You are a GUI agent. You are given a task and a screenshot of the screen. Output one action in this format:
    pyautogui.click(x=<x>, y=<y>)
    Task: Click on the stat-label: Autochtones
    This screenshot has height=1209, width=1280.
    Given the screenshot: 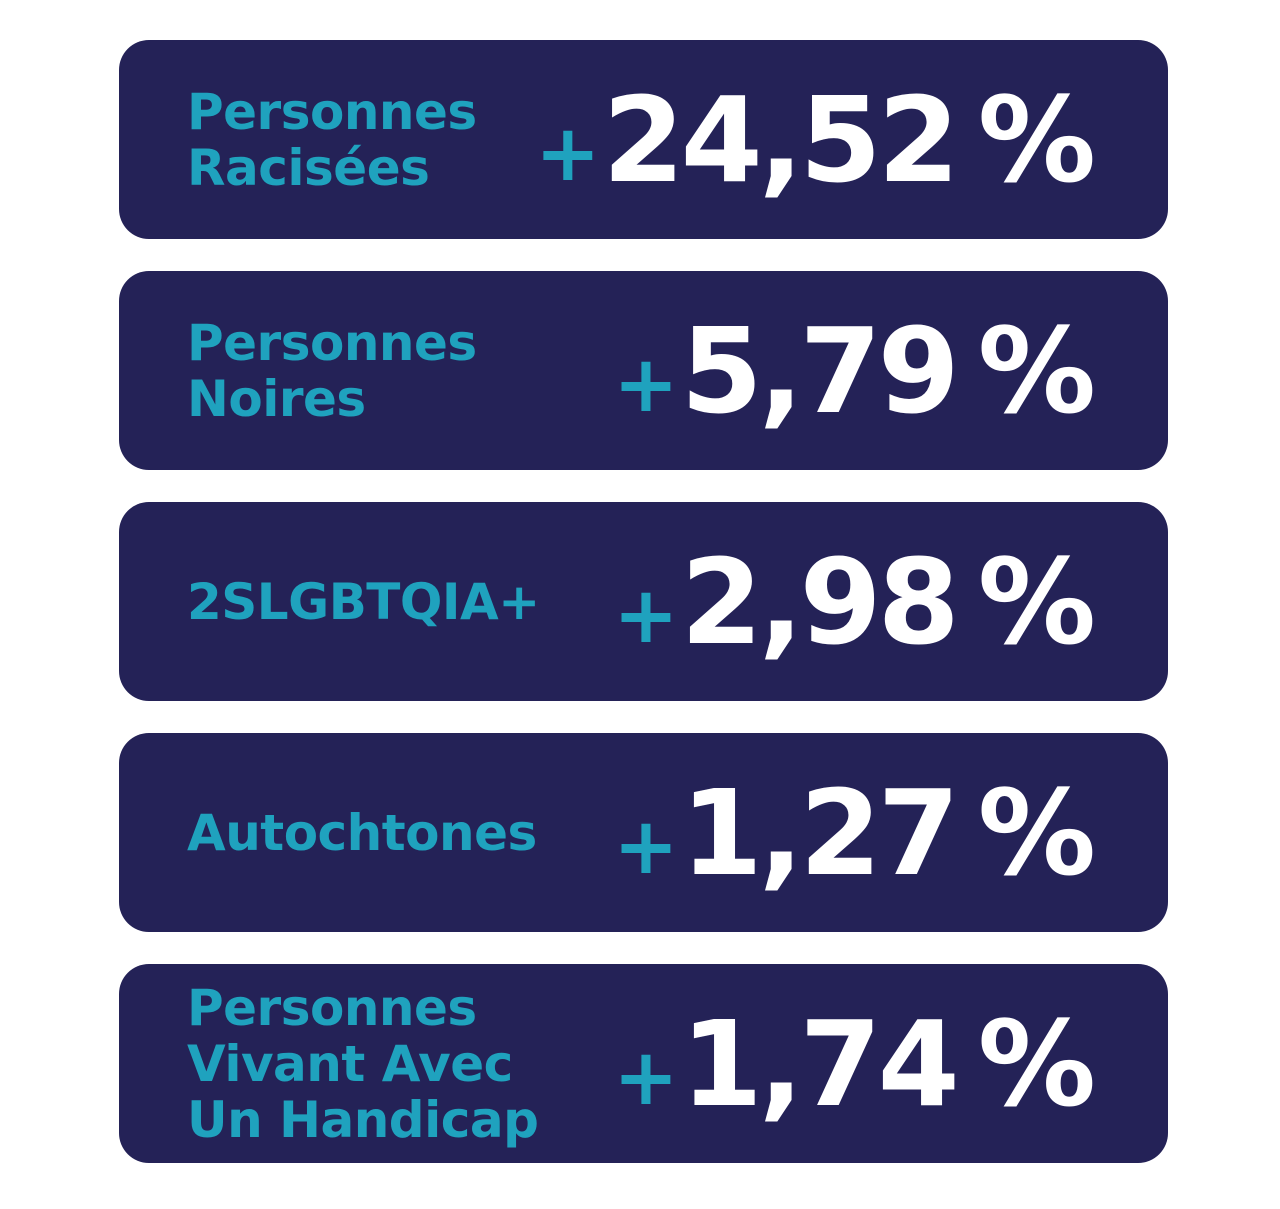 What is the action you would take?
    pyautogui.click(x=362, y=832)
    